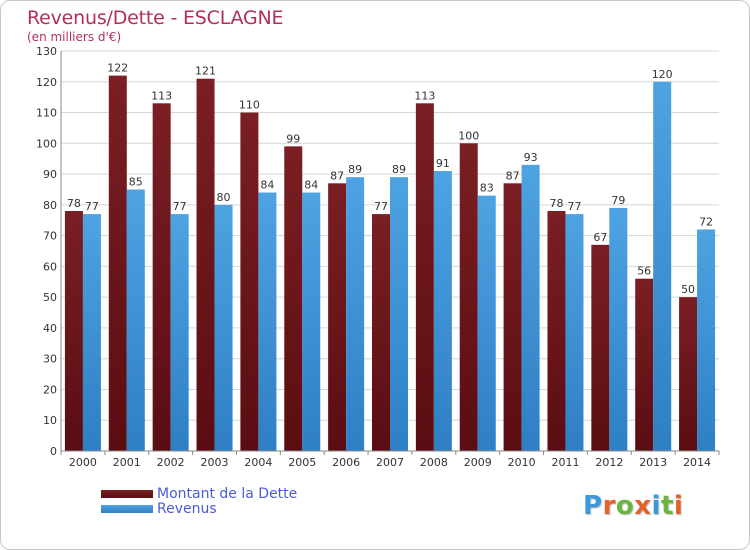 The image size is (750, 550). I want to click on legend-label-revenus: Revenus, so click(187, 509).